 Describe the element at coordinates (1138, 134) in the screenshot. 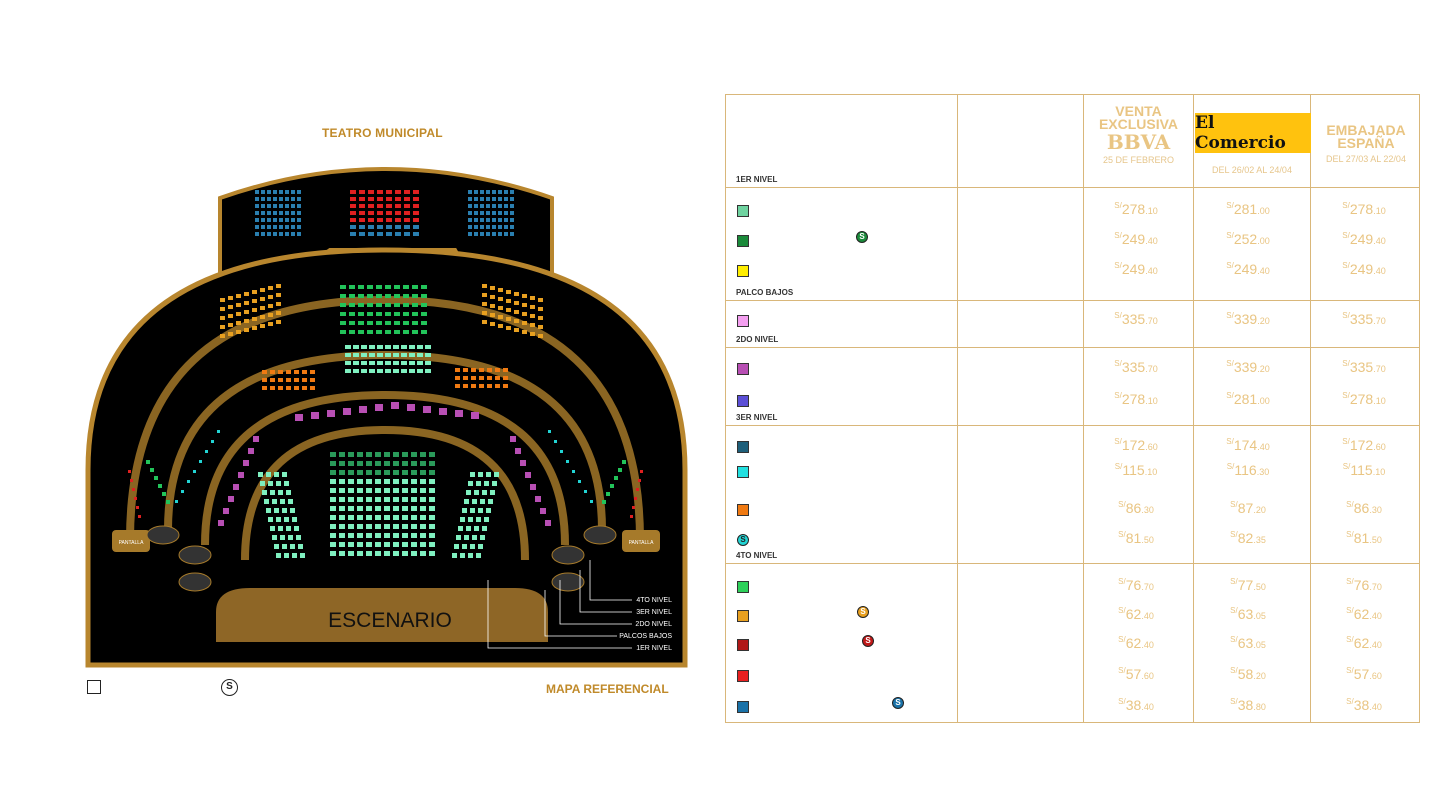

I see `header-bbva: VENTA EXCLUSIVA BBVA 25 DE FEBRERO` at that location.